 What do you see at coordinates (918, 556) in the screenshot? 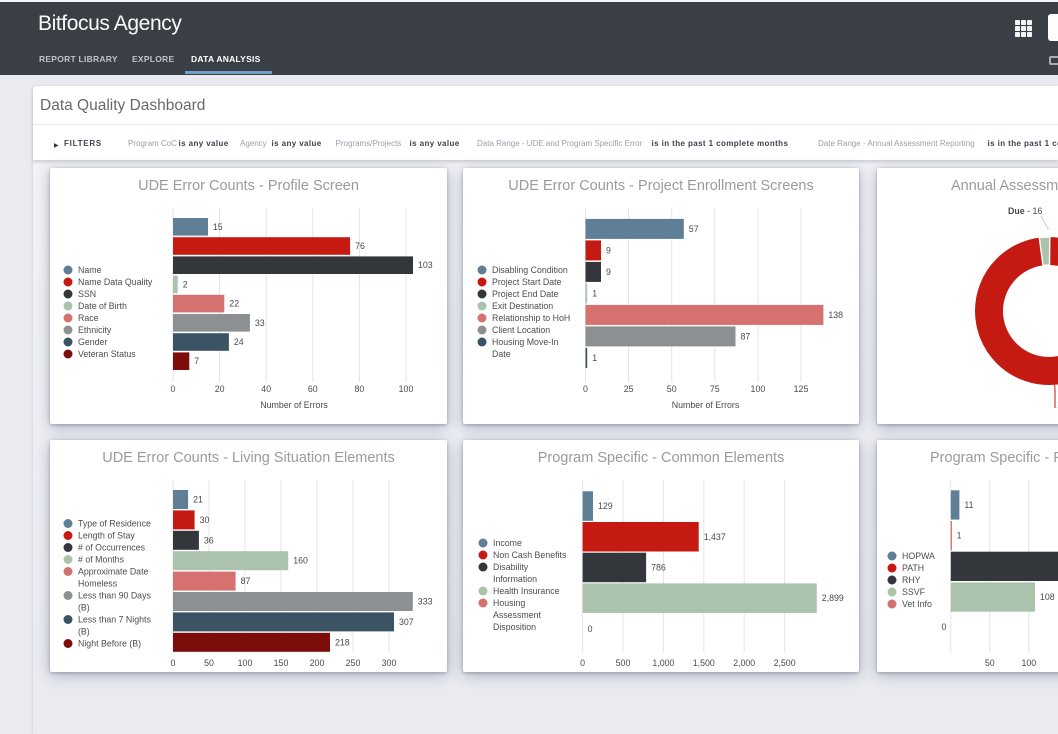
I see `svg-text: HOPWA` at bounding box center [918, 556].